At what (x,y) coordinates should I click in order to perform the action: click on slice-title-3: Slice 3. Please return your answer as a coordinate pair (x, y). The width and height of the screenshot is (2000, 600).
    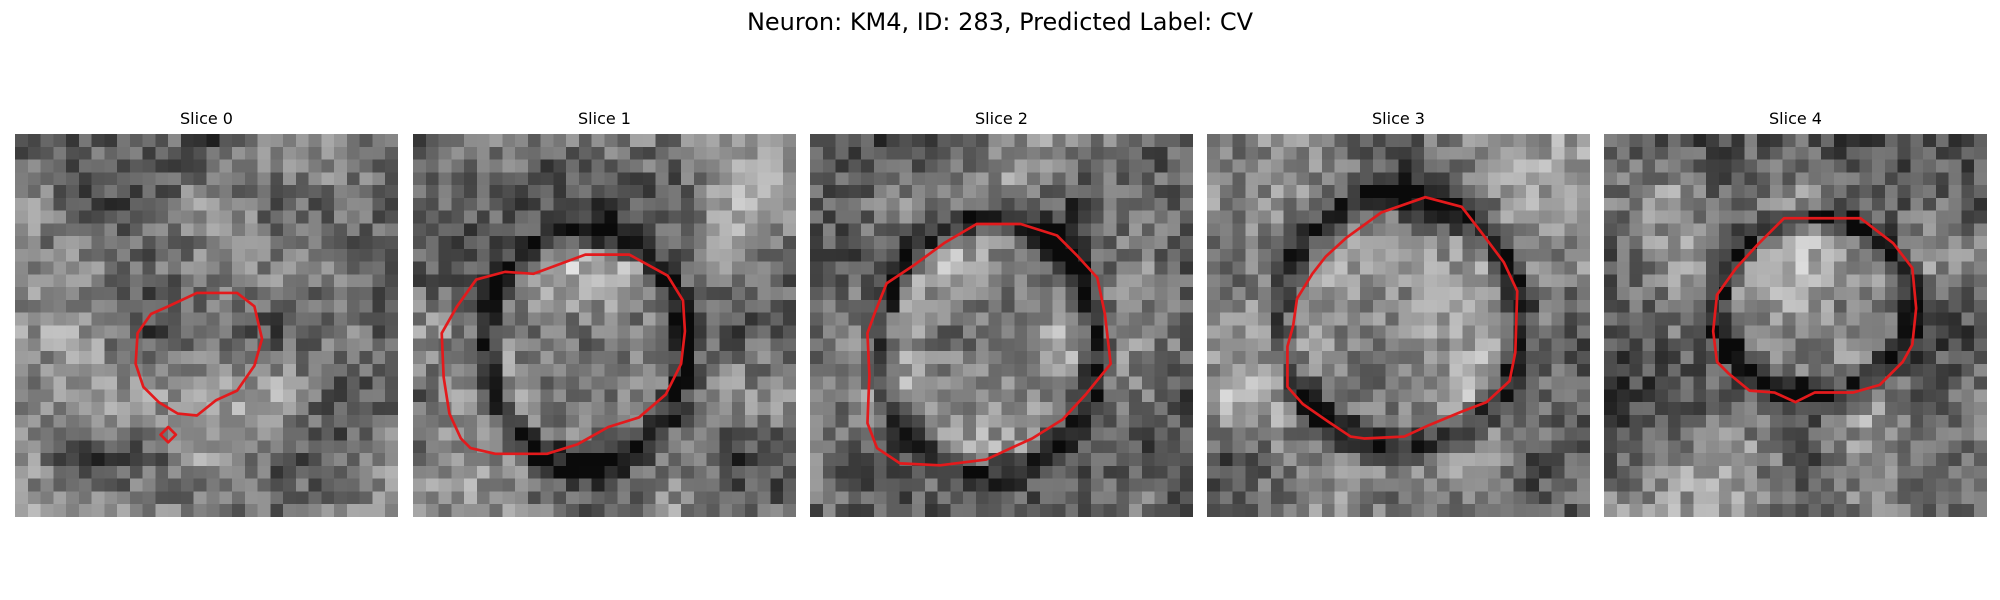
    Looking at the image, I should click on (1398, 118).